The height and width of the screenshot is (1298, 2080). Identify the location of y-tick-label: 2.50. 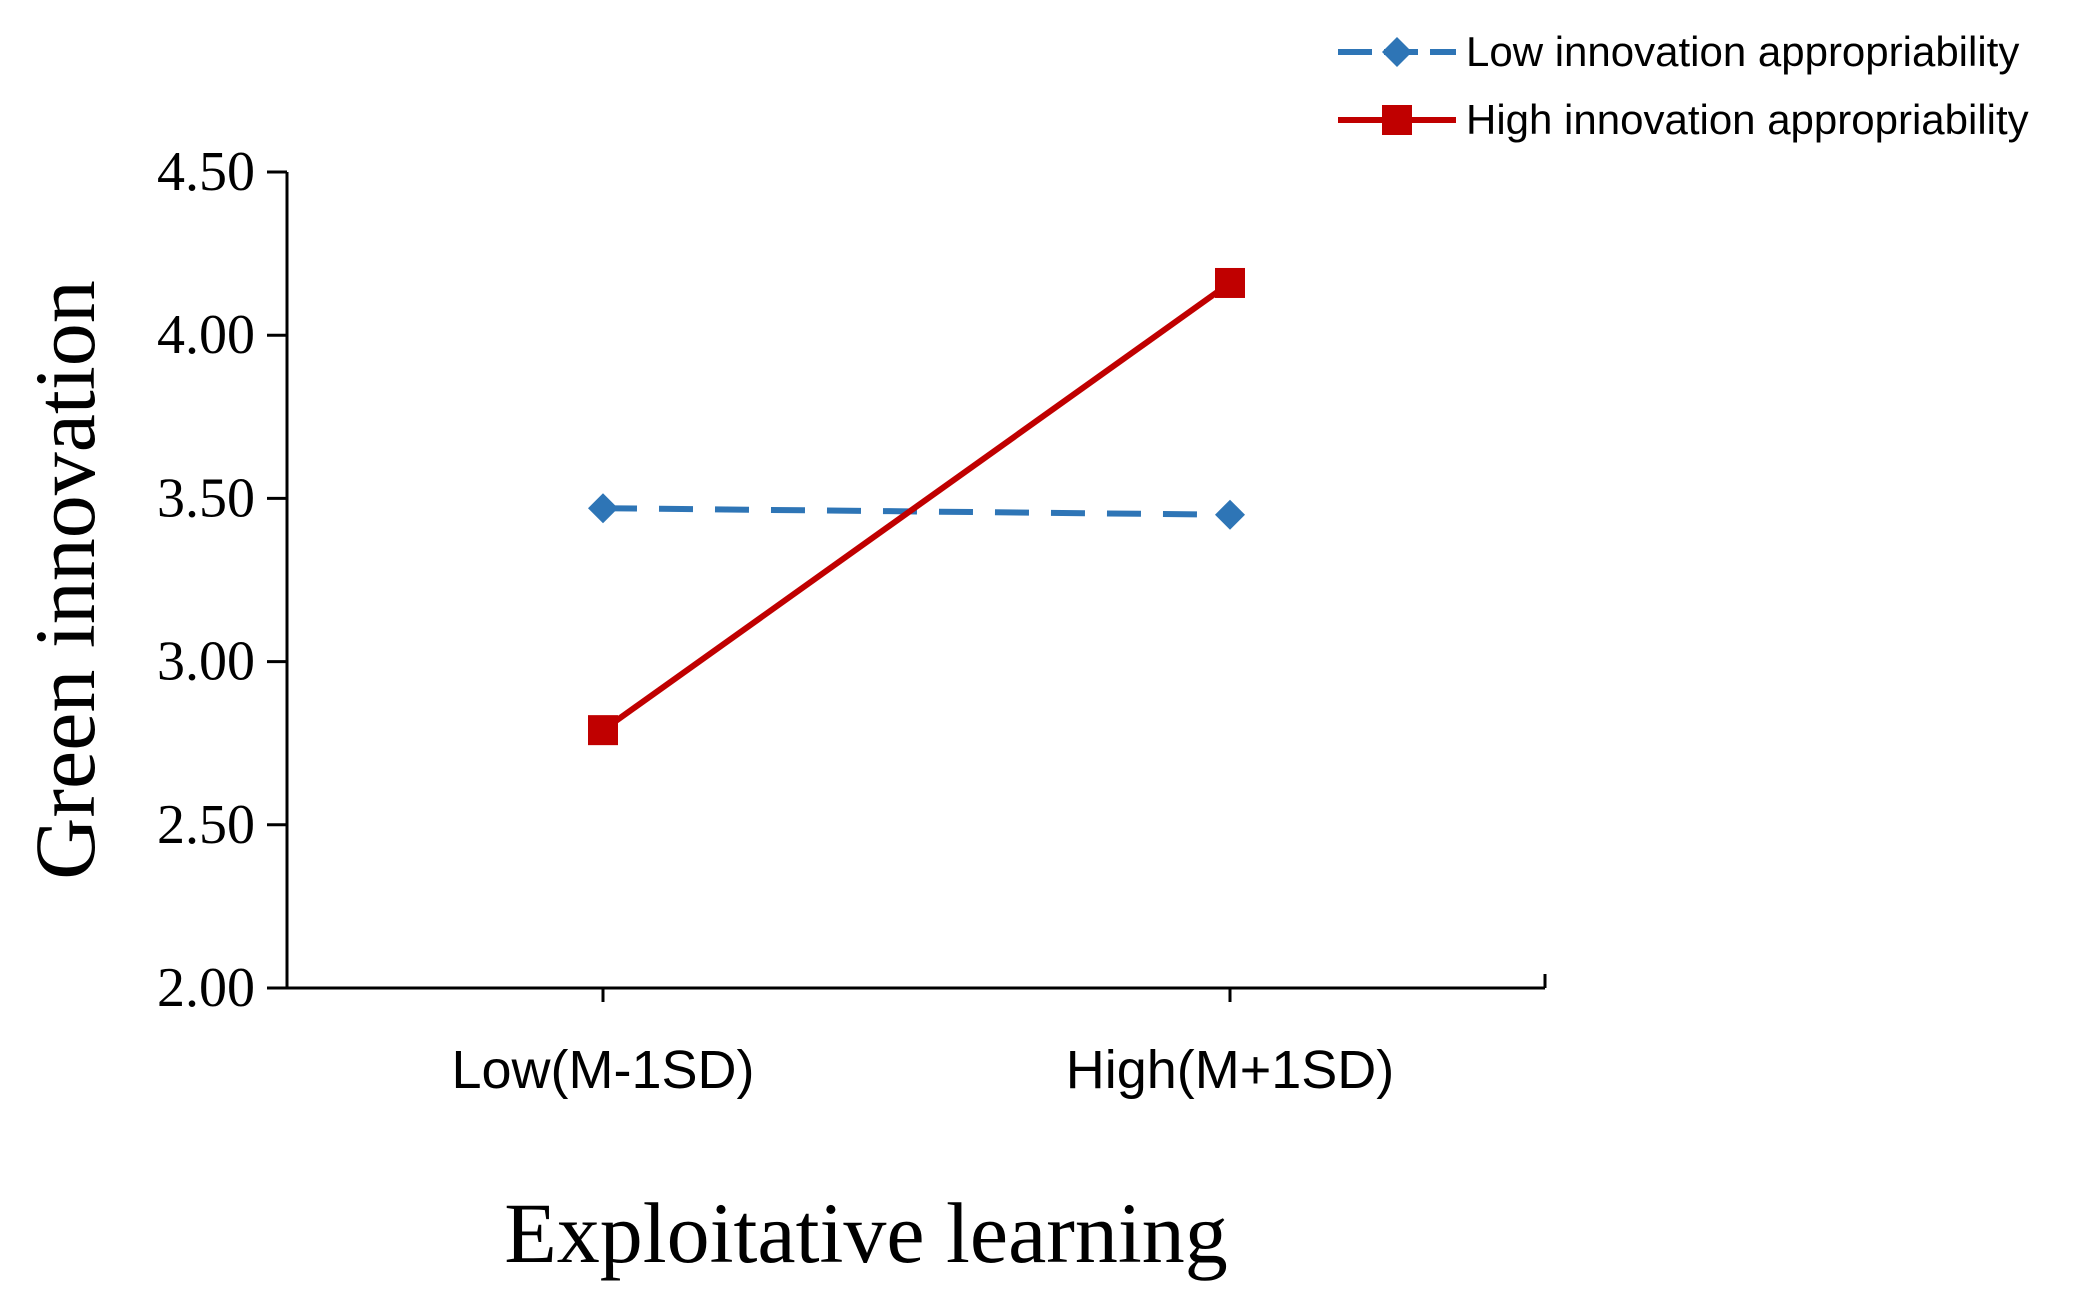
(206, 825).